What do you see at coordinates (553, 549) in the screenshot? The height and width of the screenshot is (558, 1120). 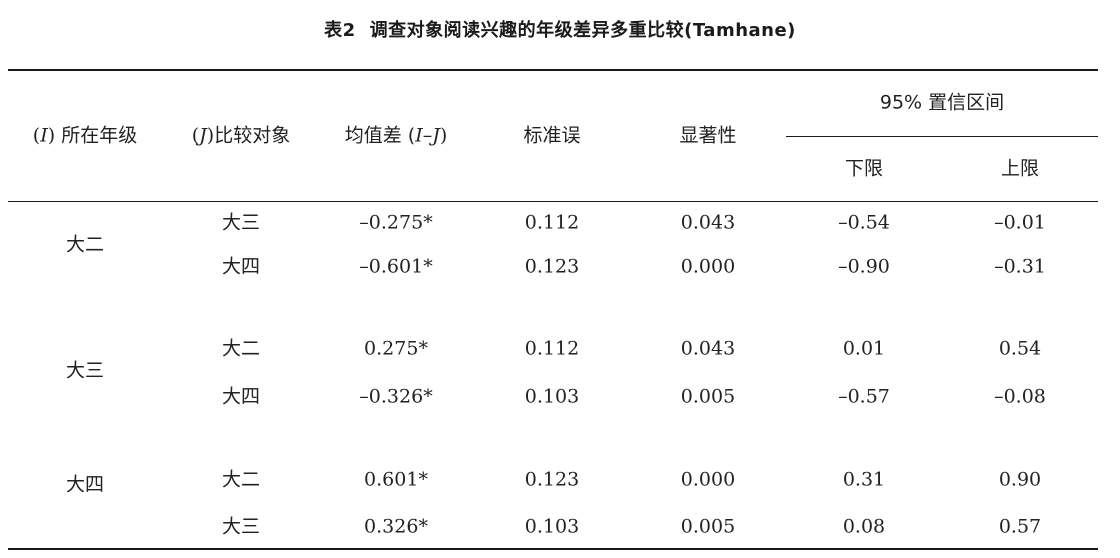 I see `bottom-rule` at bounding box center [553, 549].